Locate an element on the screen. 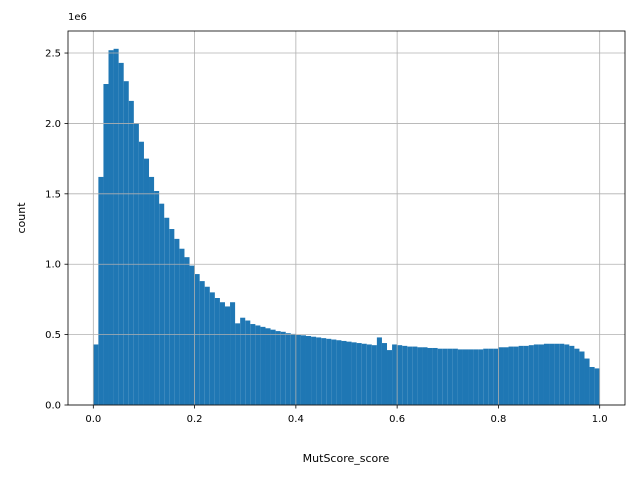  x-tick-label: 0.2 is located at coordinates (195, 419).